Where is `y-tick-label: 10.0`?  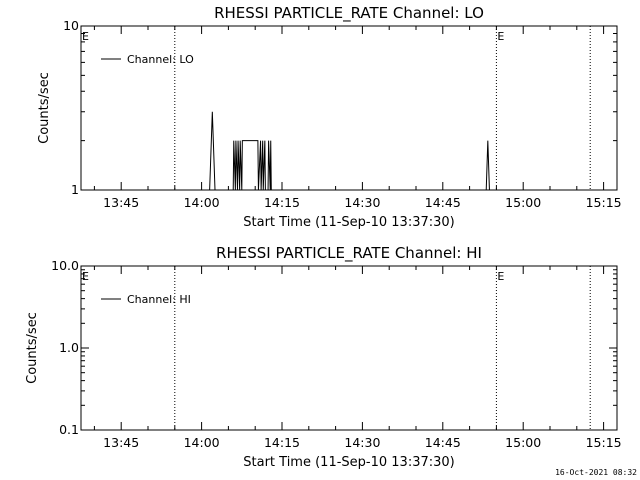 y-tick-label: 10.0 is located at coordinates (65, 265).